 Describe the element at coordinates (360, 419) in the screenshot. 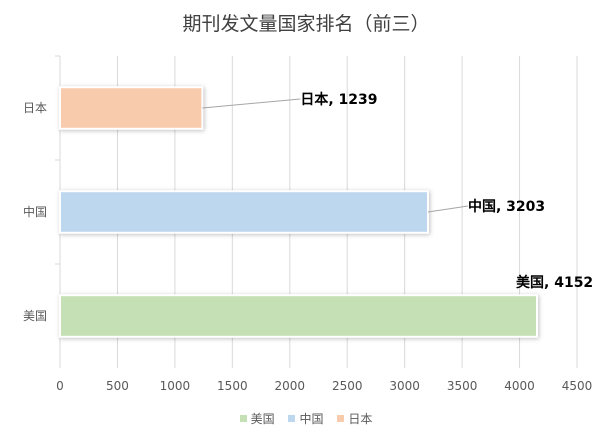

I see `legend-label-japan: 日本` at that location.